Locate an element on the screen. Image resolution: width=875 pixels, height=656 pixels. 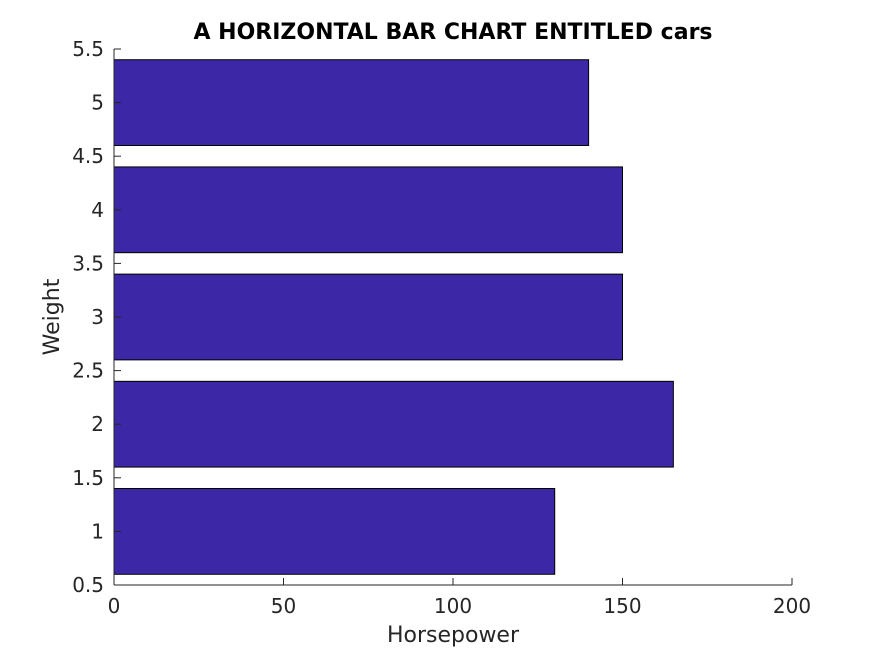
x-axis-label: Horsepower is located at coordinates (453, 635).